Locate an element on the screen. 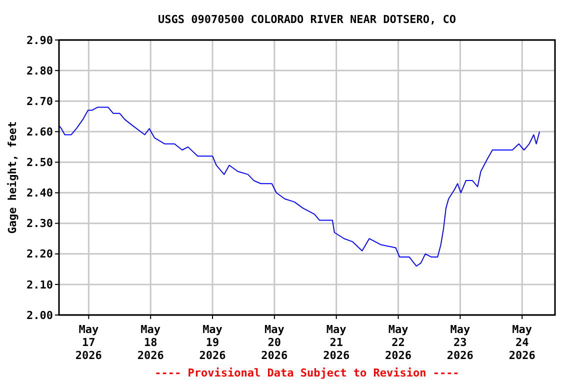  y-tick-label: 2.40 is located at coordinates (39, 193).